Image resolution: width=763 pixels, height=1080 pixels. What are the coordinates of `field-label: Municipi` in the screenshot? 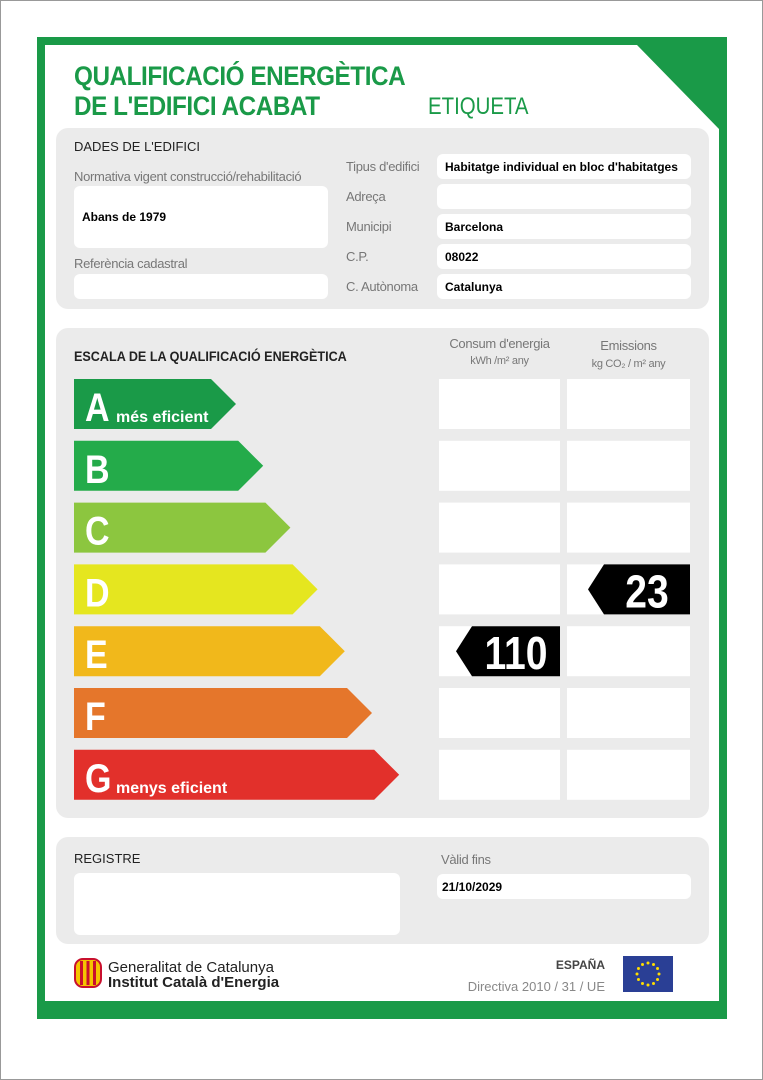 It's located at (369, 226).